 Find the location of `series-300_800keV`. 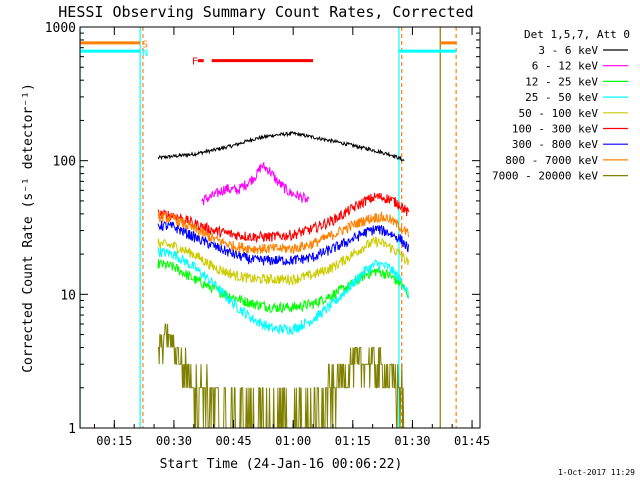

series-300_800keV is located at coordinates (283, 243).